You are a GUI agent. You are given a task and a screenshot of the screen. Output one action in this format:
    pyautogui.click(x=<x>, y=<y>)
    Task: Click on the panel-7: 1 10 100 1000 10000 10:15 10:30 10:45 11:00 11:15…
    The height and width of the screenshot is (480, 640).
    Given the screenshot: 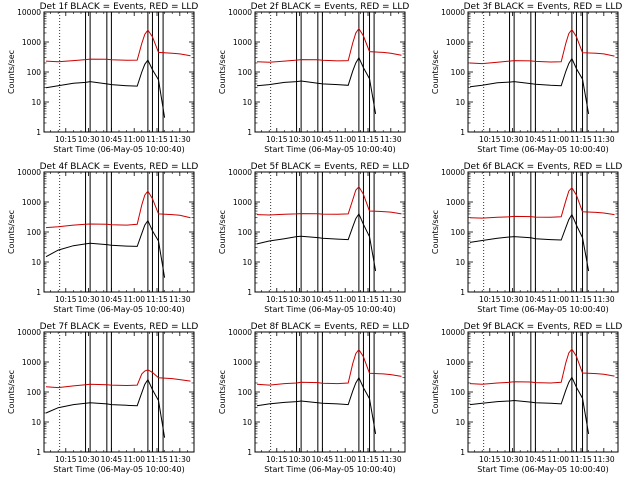 What is the action you would take?
    pyautogui.click(x=102, y=398)
    